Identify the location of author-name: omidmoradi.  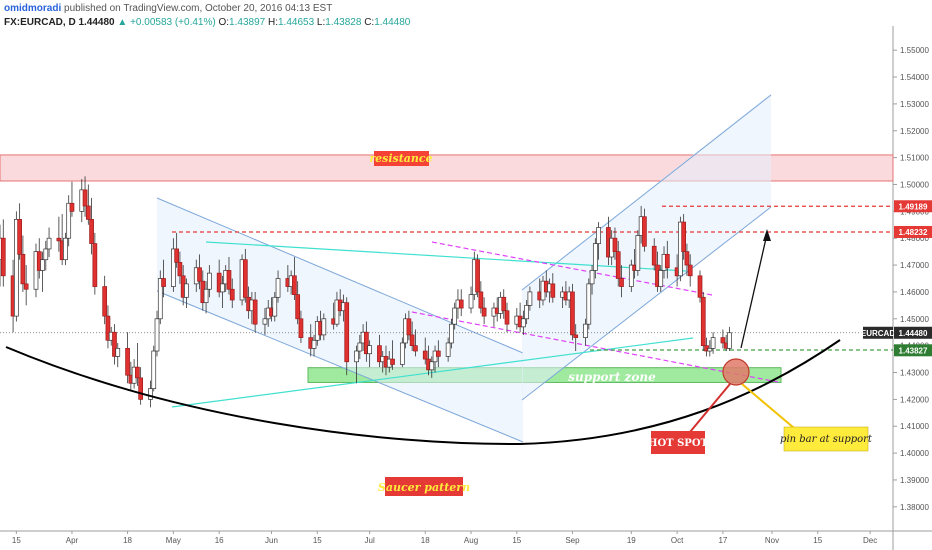
(33, 8).